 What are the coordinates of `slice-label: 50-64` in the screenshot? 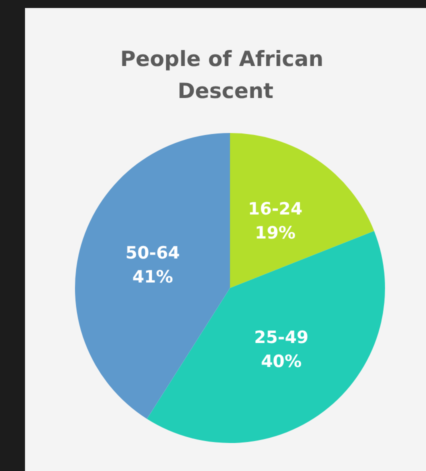 It's located at (153, 254).